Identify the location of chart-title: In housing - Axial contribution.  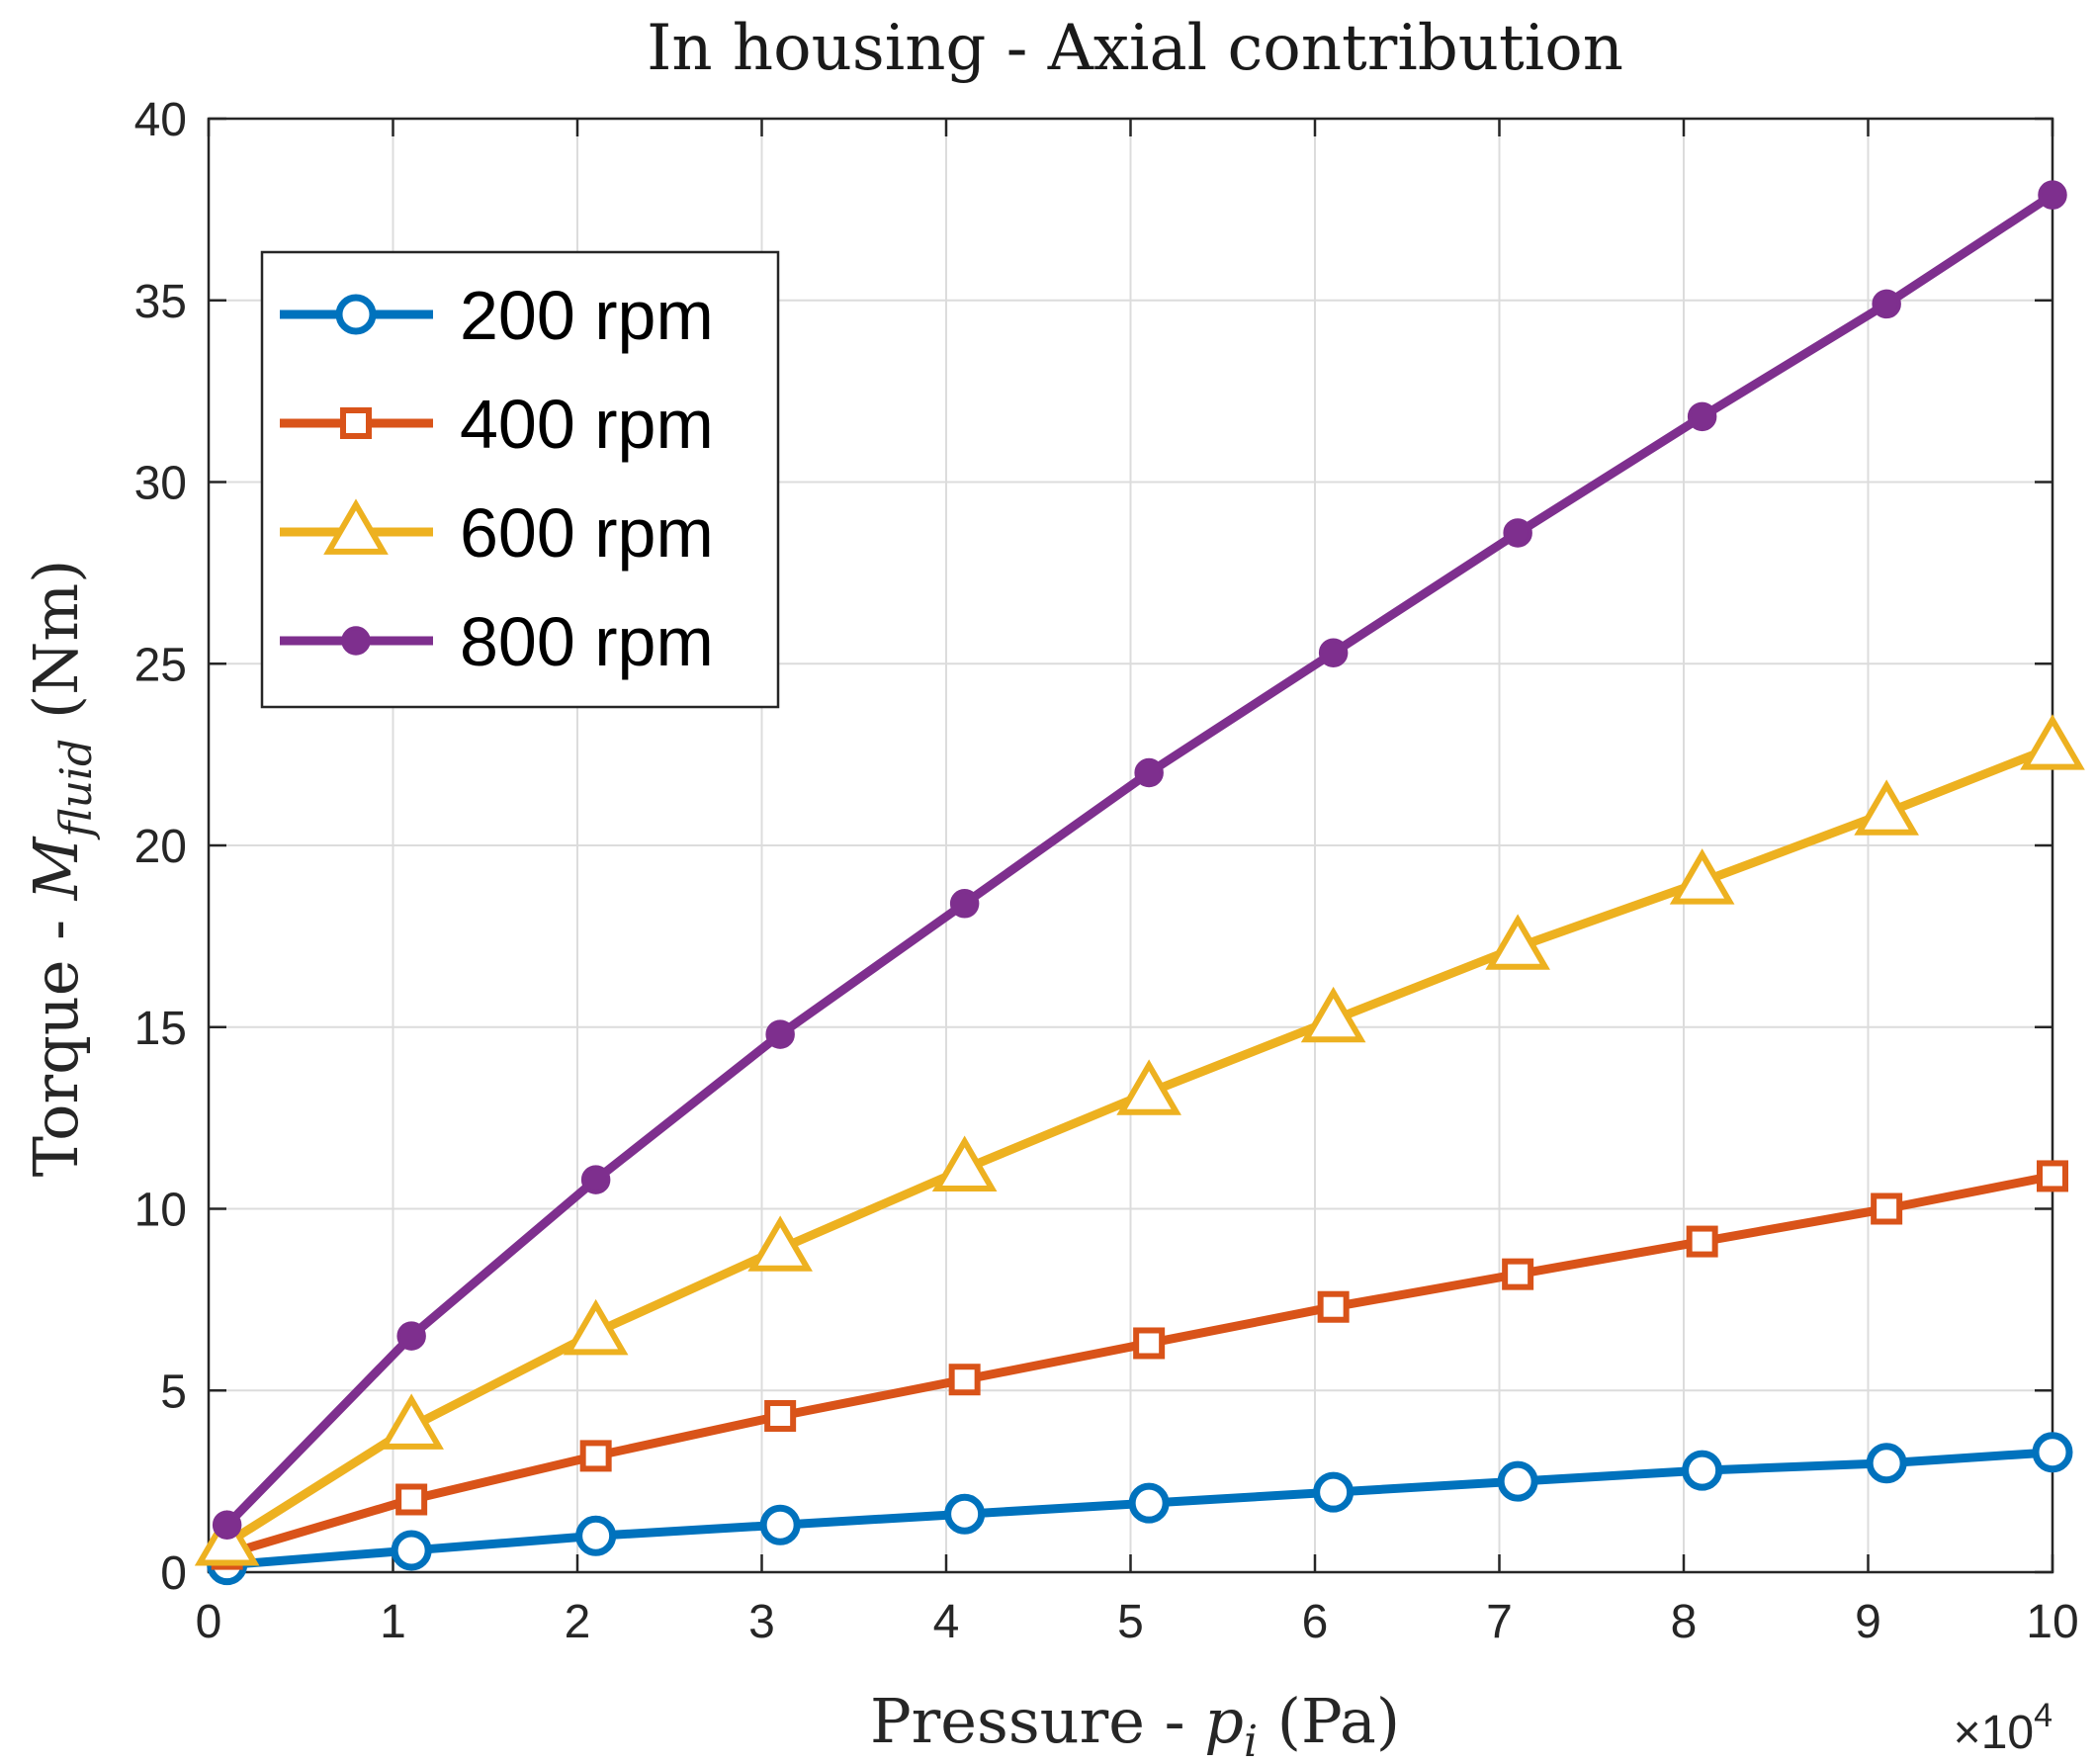
(1135, 48).